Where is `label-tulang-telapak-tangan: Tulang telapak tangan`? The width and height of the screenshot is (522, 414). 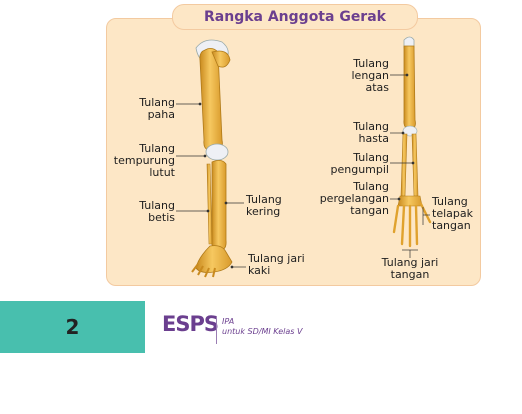
label-tulang-telapak-tangan: Tulang telapak tangan is located at coordinates (452, 213).